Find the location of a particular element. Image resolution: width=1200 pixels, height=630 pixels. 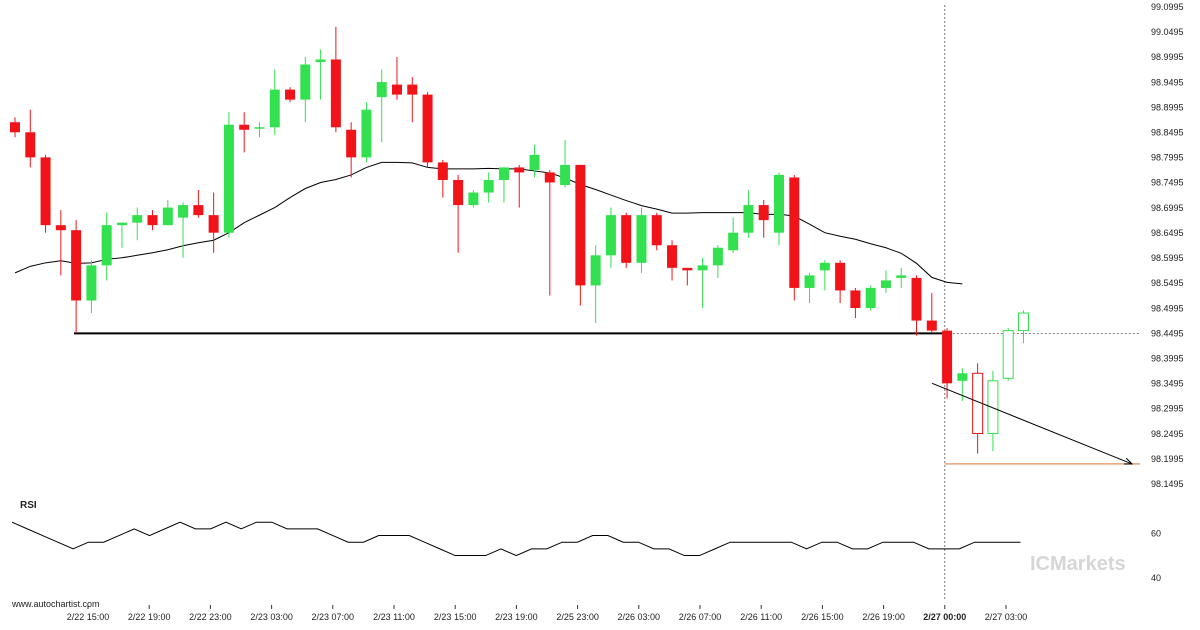

y-tick-label: 99.0495 is located at coordinates (1167, 32).